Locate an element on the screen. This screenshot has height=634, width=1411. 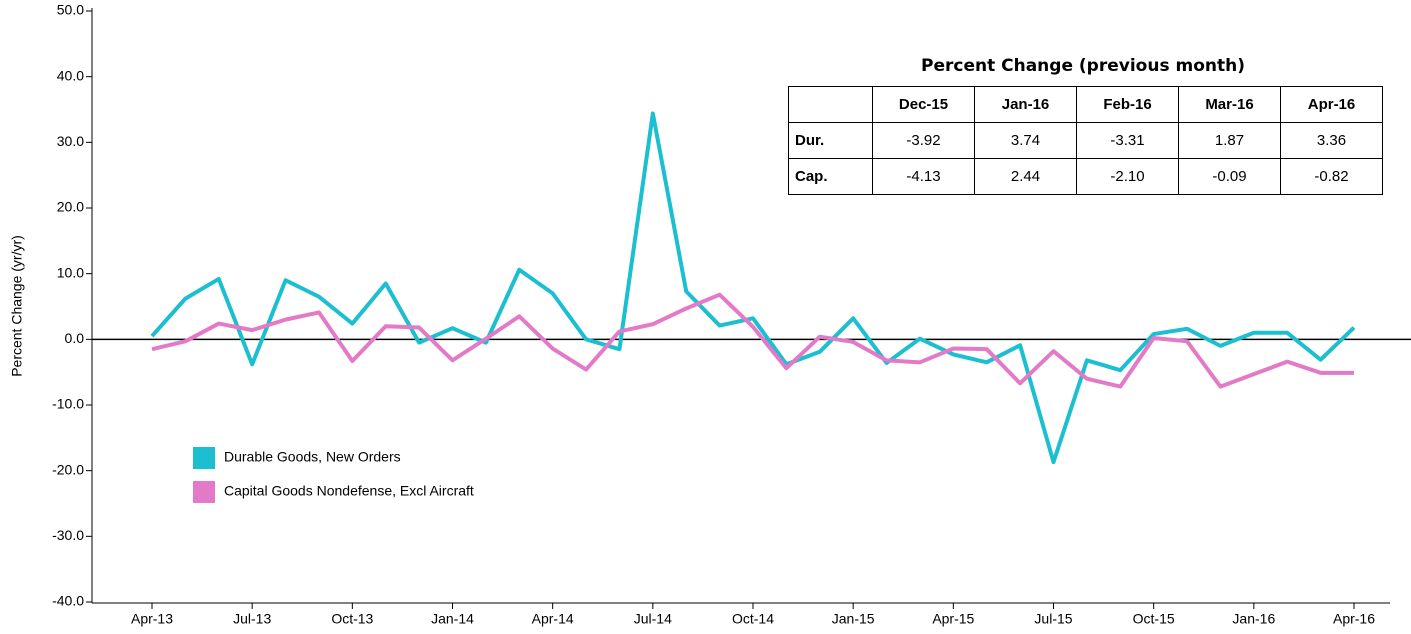
x-tick-label: Apr-13 is located at coordinates (152, 619).